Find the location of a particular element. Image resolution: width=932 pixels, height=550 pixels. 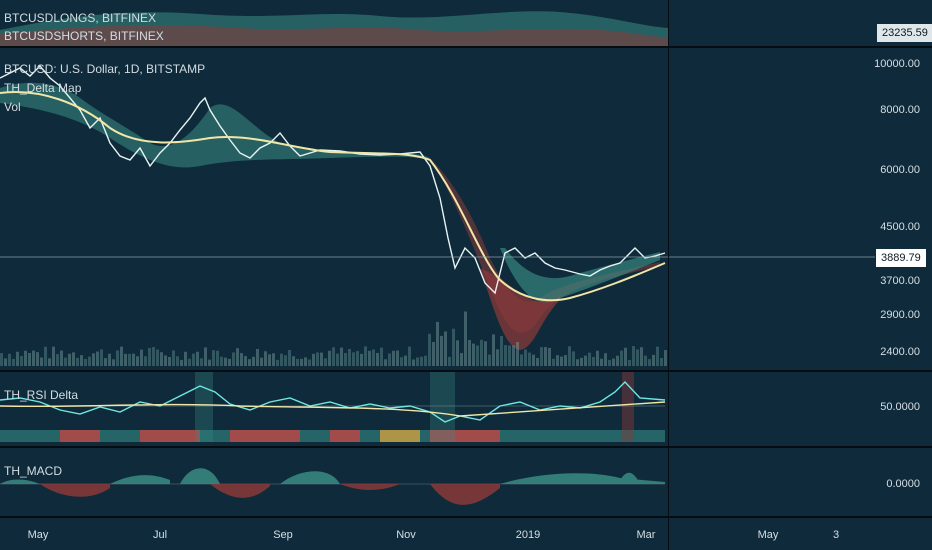

rsi-line is located at coordinates (333, 401).